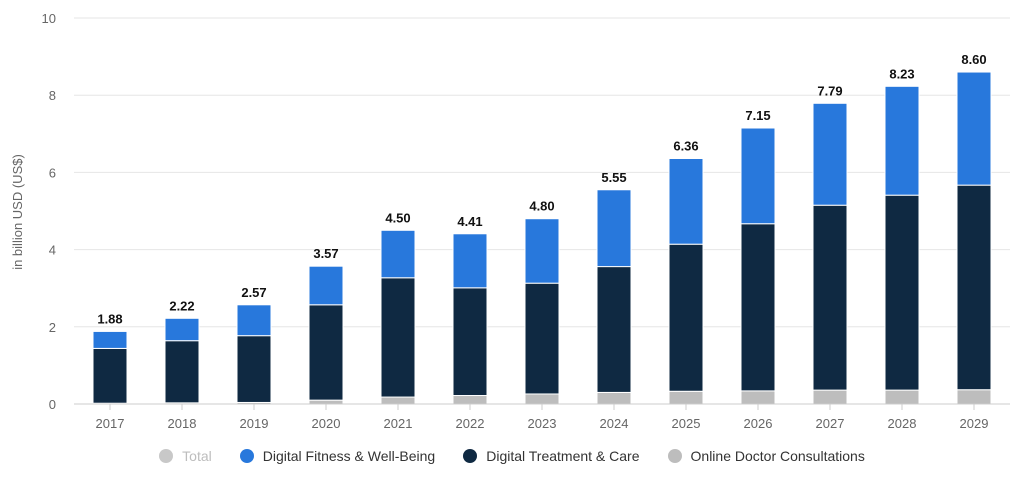  Describe the element at coordinates (349, 456) in the screenshot. I see `legend-label-digital-fitness: Digital Fitness & Well-Being` at that location.